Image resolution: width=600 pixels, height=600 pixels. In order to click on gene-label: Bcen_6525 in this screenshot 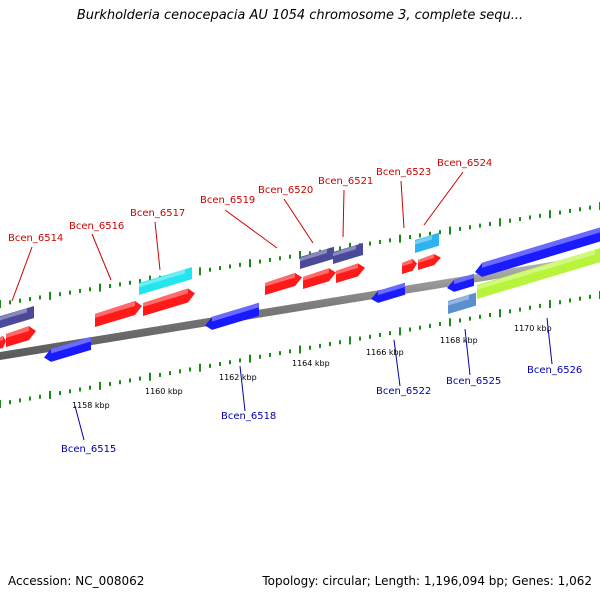, I will do `click(473, 381)`.